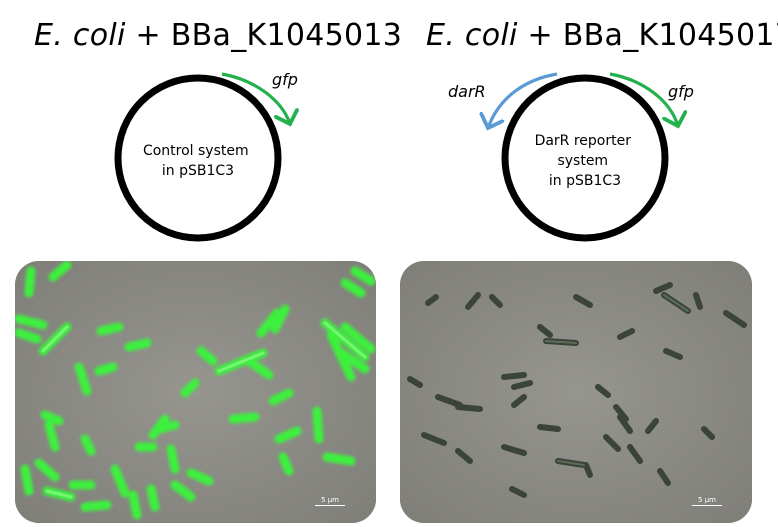 The height and width of the screenshot is (527, 778). Describe the element at coordinates (255, 98) in the screenshot. I see `left-gfp-arrow` at that location.